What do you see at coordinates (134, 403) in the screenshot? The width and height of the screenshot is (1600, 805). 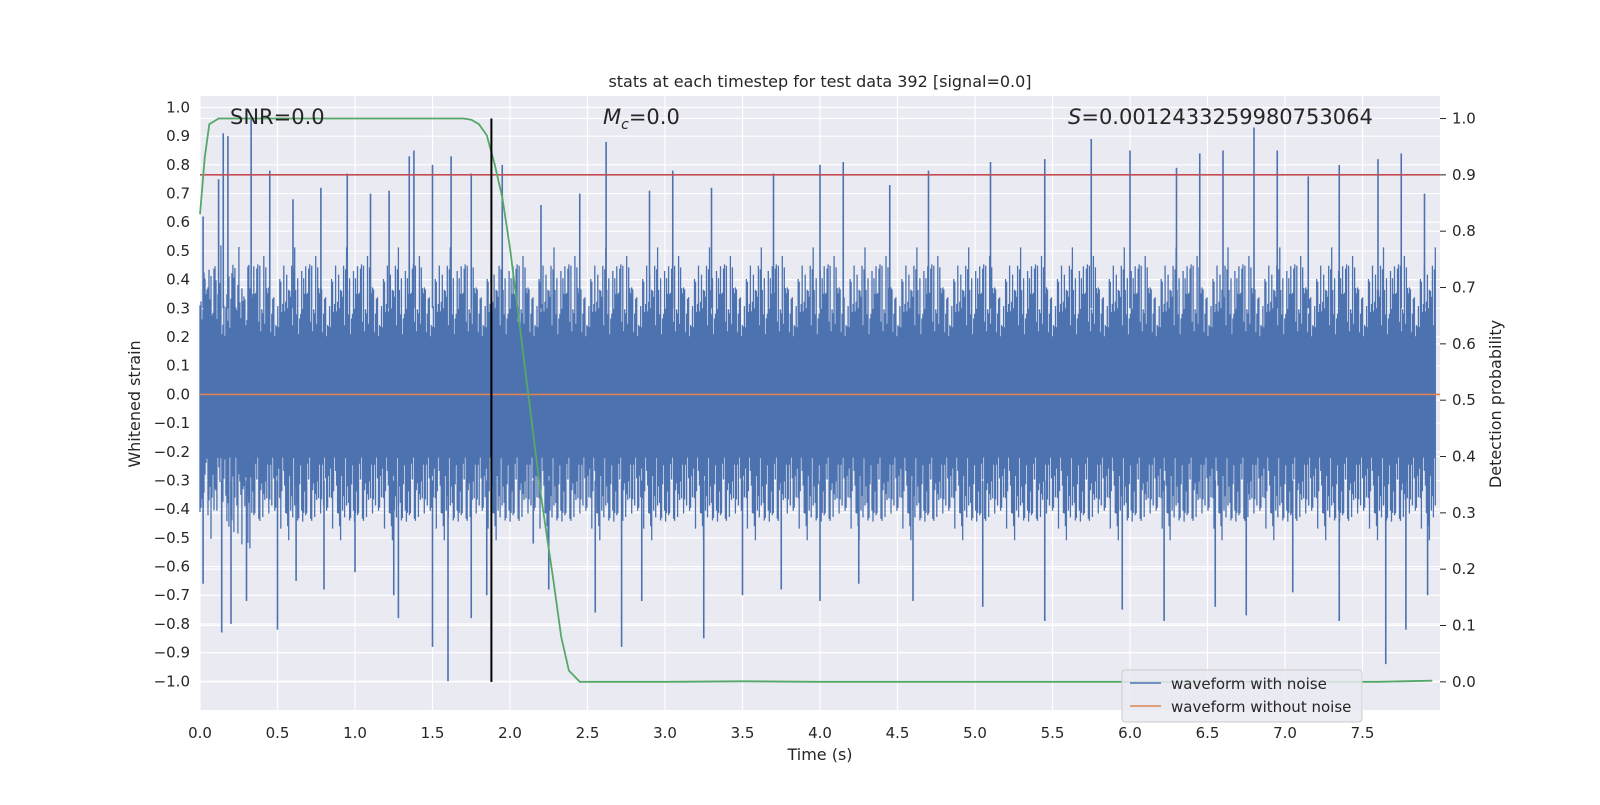 I see `y-left-axis-label: Whitened strain` at bounding box center [134, 403].